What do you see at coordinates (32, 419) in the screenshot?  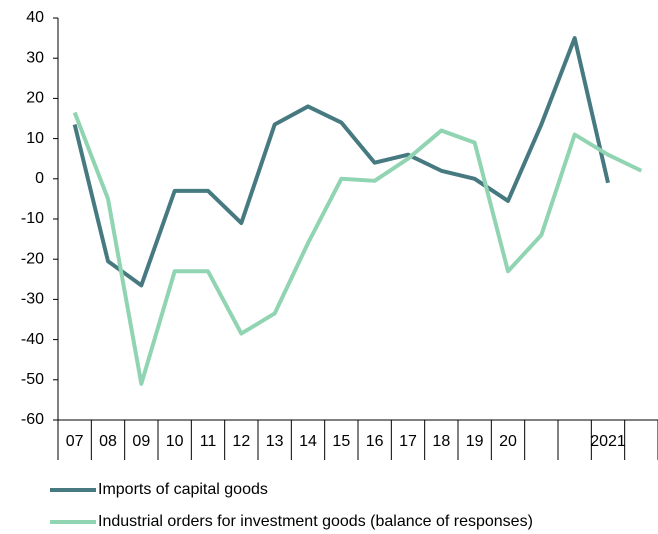 I see `y-tick-label: -60` at bounding box center [32, 419].